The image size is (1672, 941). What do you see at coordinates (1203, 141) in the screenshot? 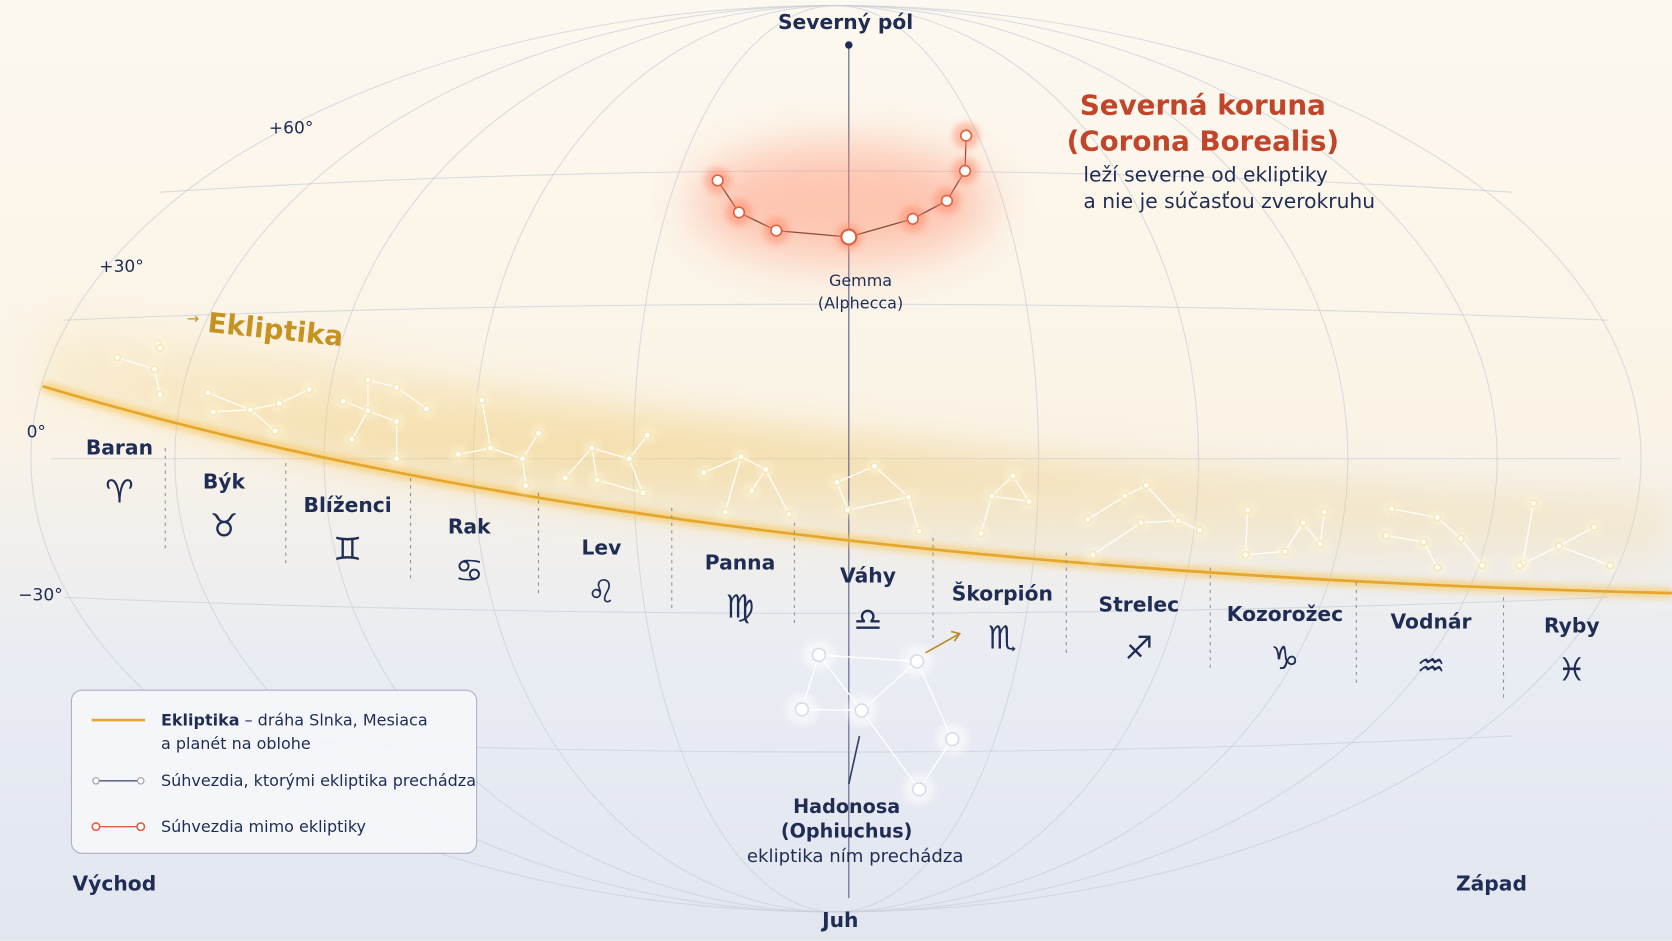
I see `corona-title: (Corona Borealis)` at bounding box center [1203, 141].